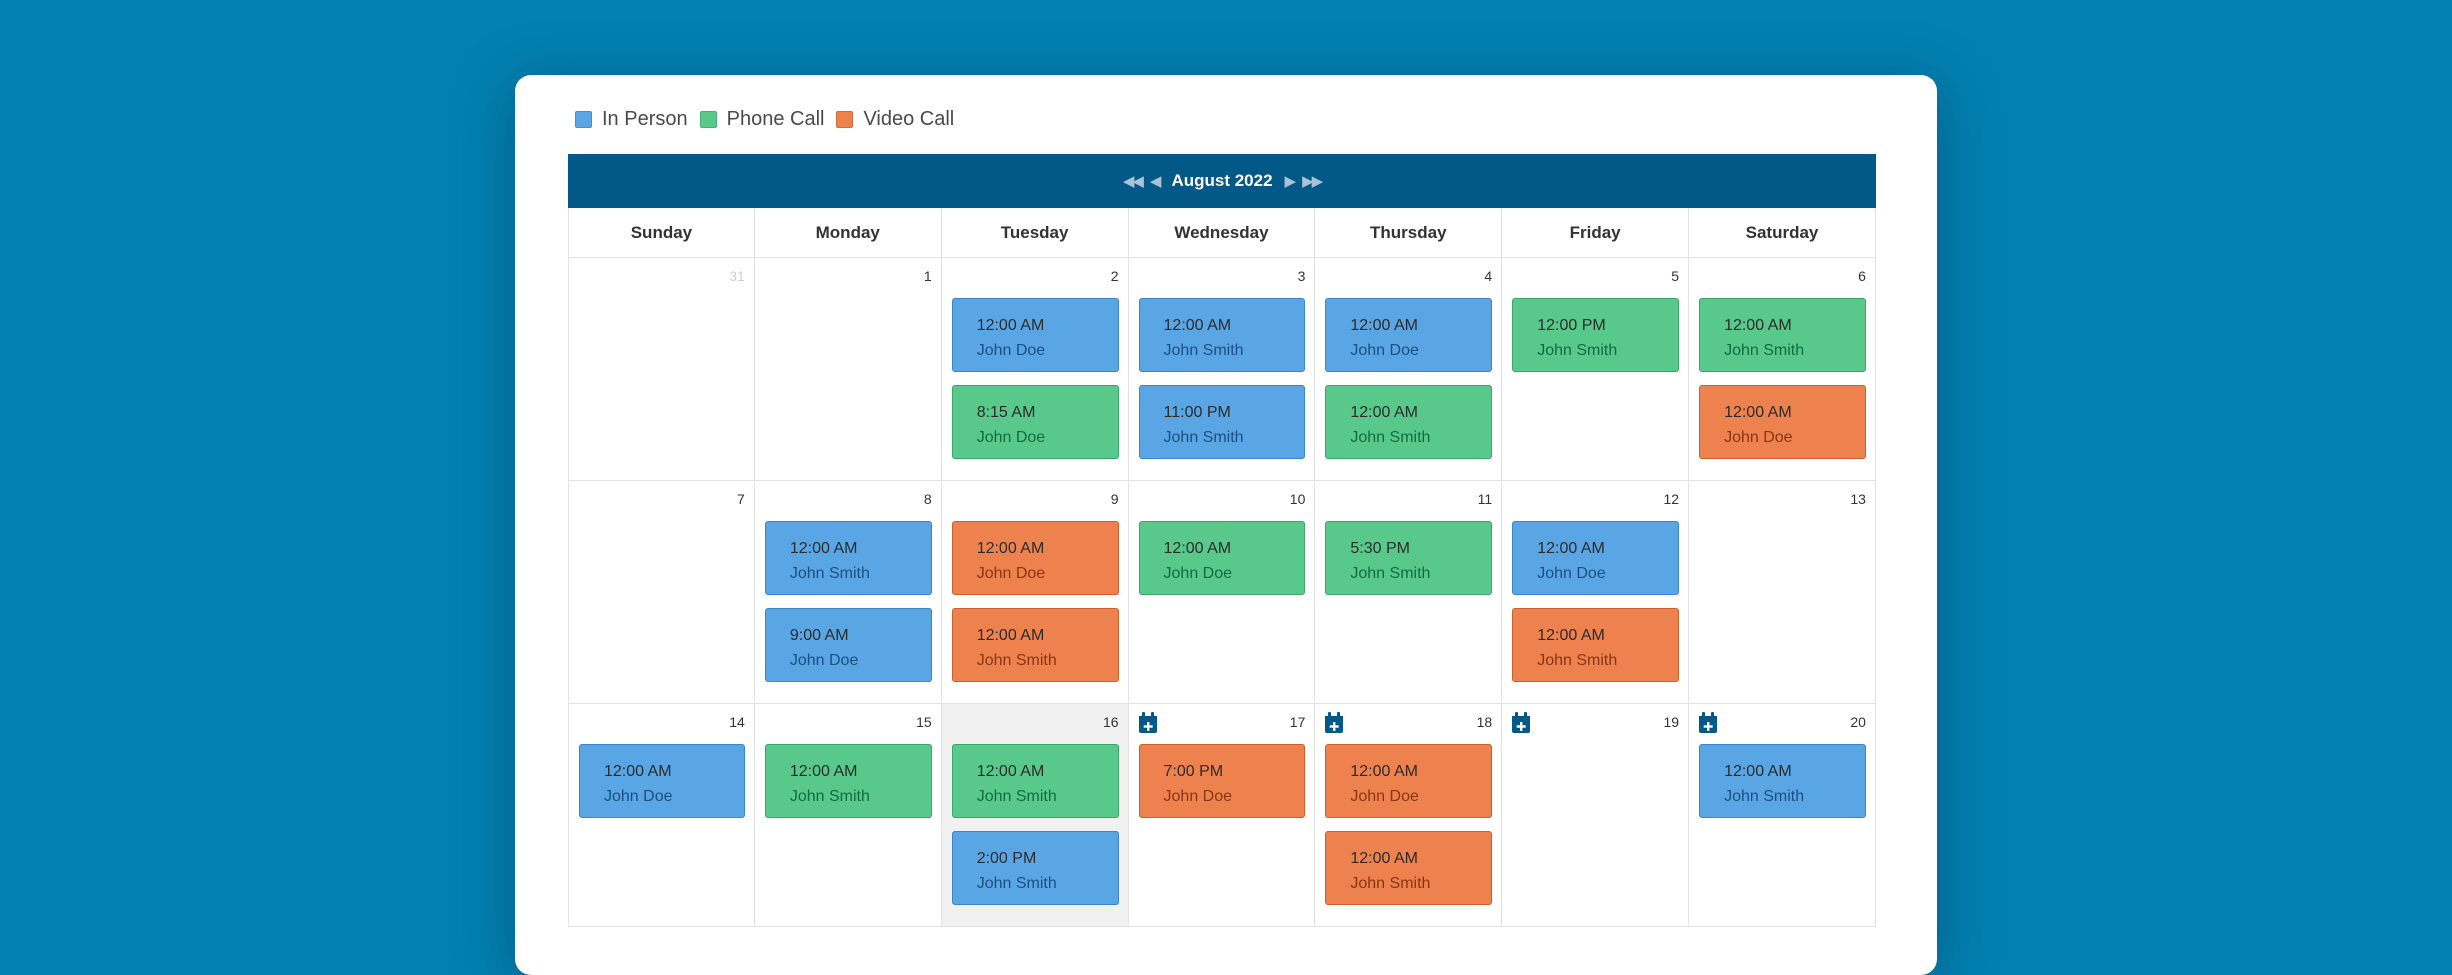 The image size is (2452, 975). I want to click on event-phone: 5:30 PM John Smith, so click(1409, 558).